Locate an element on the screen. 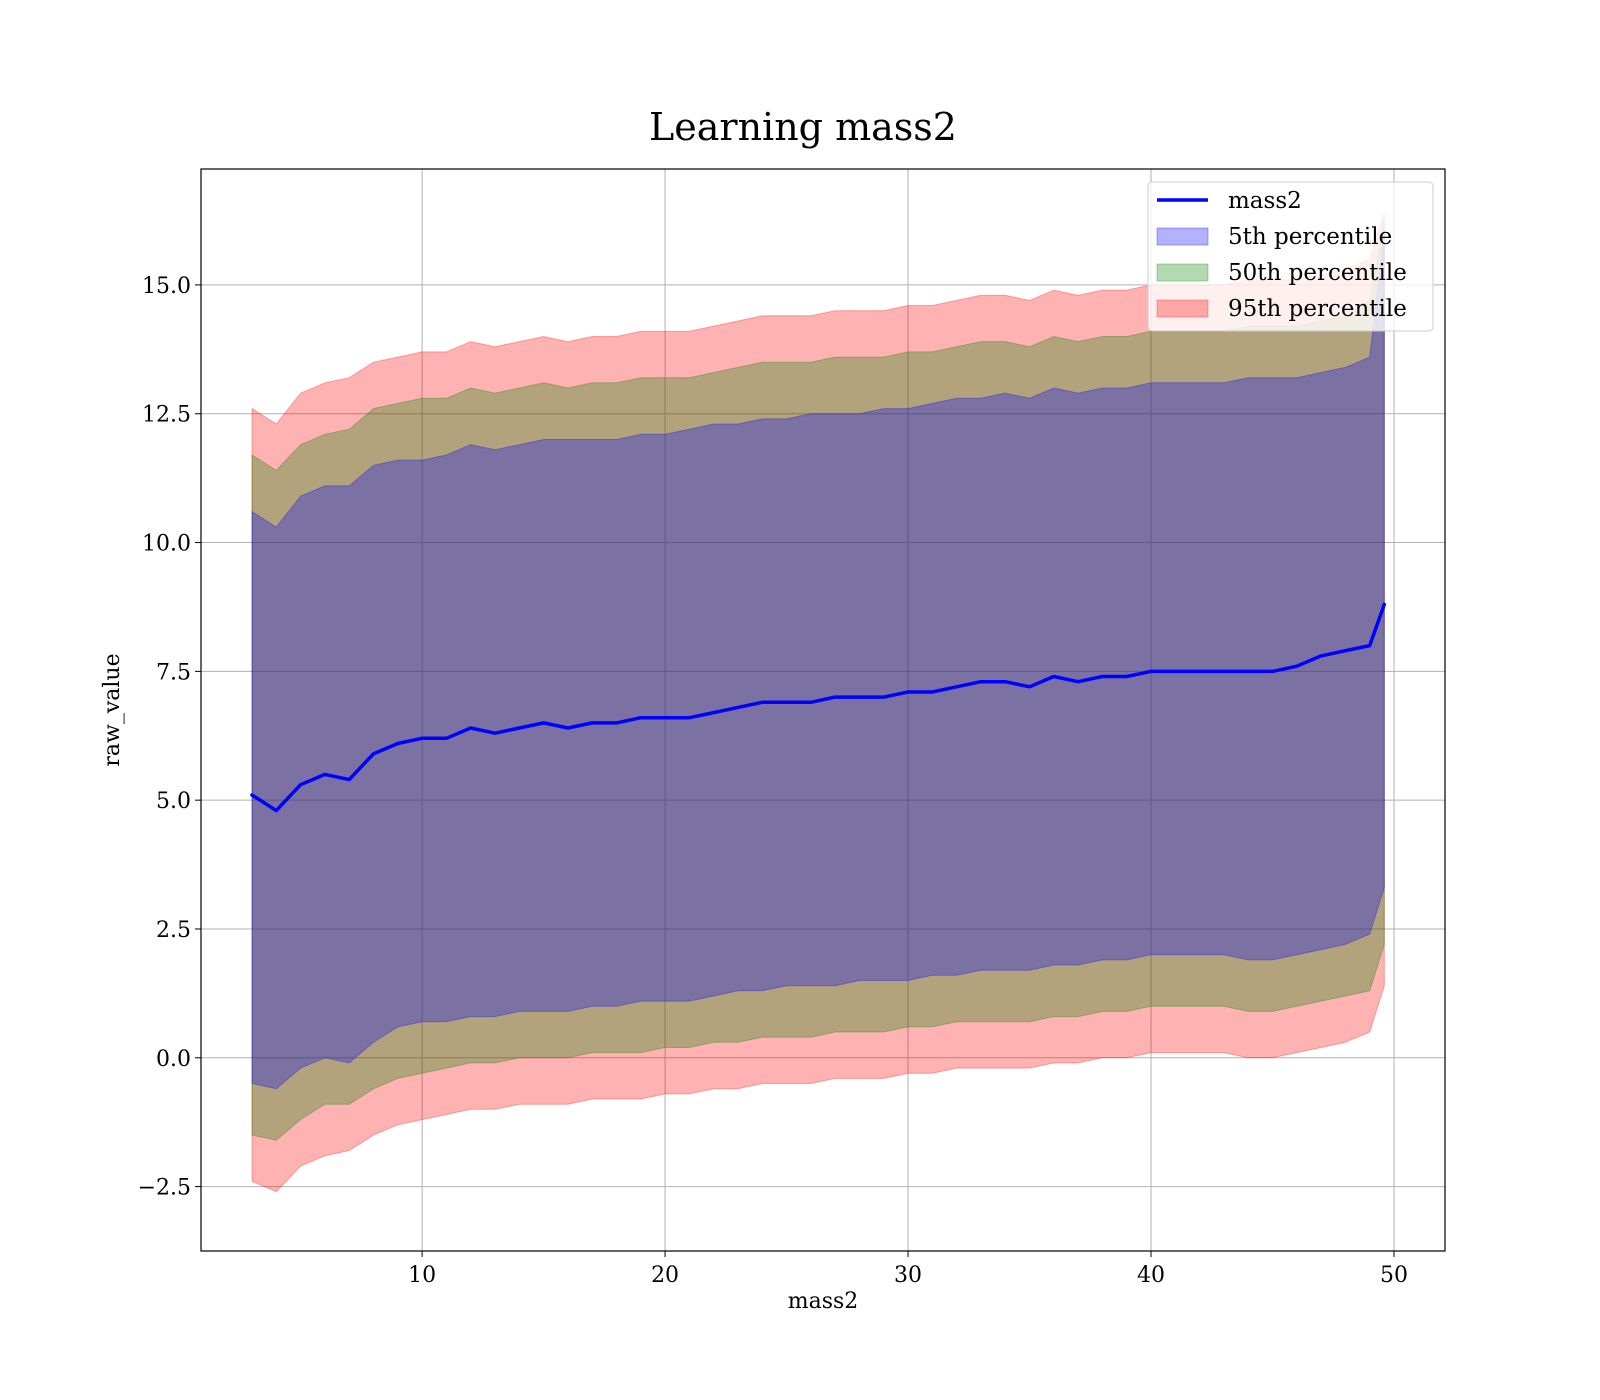 This screenshot has height=1400, width=1600. x-axis-ticks: 10 20 30 40 50 is located at coordinates (908, 1269).